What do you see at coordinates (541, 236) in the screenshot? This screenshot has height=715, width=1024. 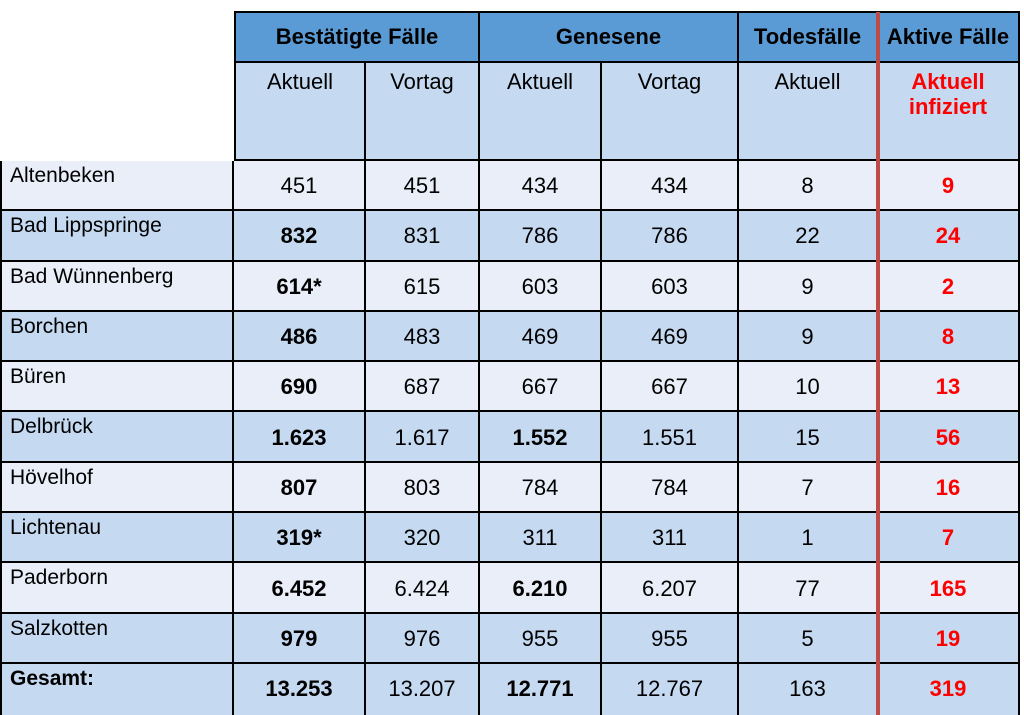 I see `cell-recovered-current: 786` at bounding box center [541, 236].